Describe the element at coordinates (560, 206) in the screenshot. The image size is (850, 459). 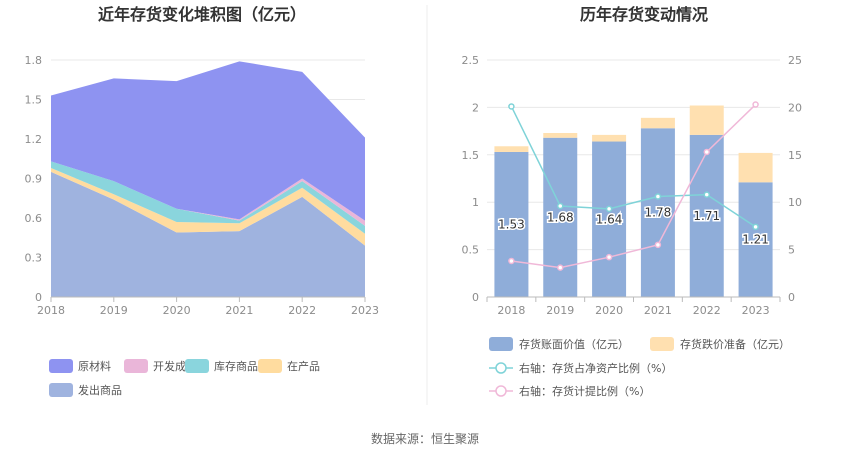
I see `line-point-右轴：存货占净资产比例（%）-2019` at that location.